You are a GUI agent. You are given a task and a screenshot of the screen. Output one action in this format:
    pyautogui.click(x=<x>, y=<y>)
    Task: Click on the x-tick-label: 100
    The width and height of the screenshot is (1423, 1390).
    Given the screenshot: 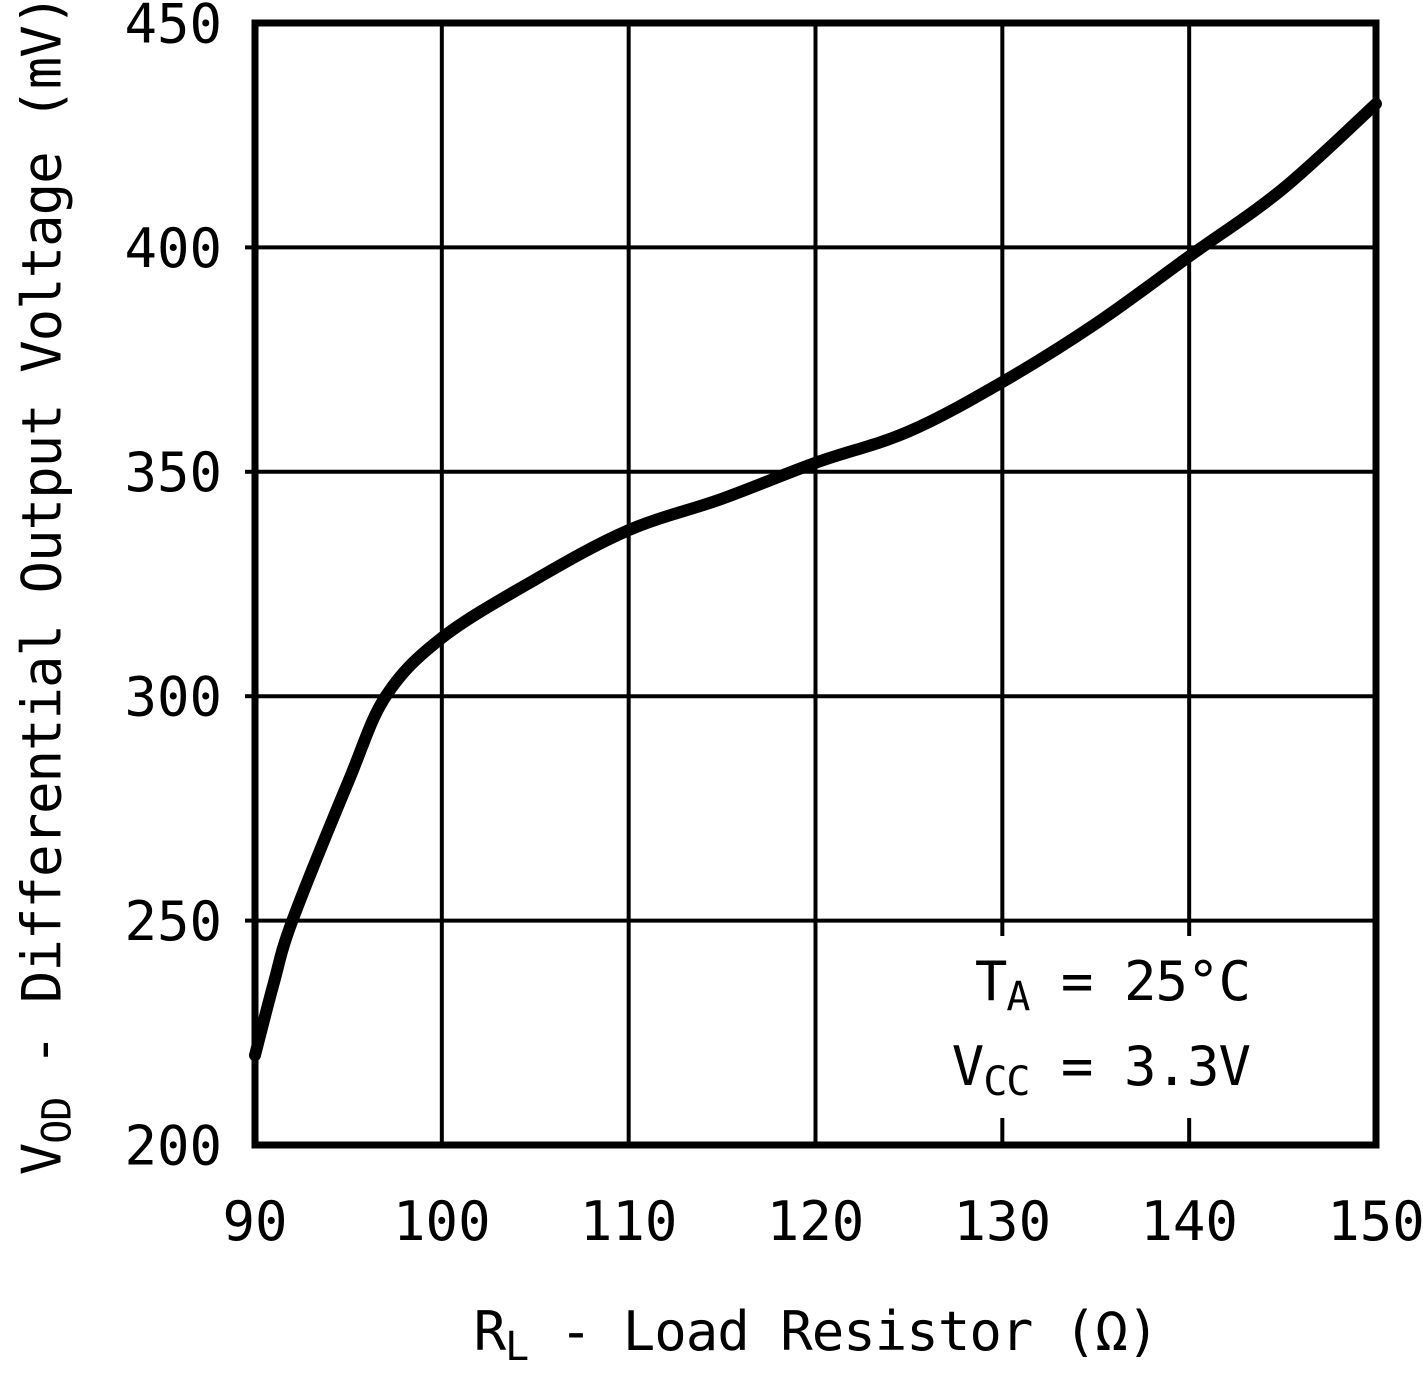 What is the action you would take?
    pyautogui.click(x=442, y=1221)
    